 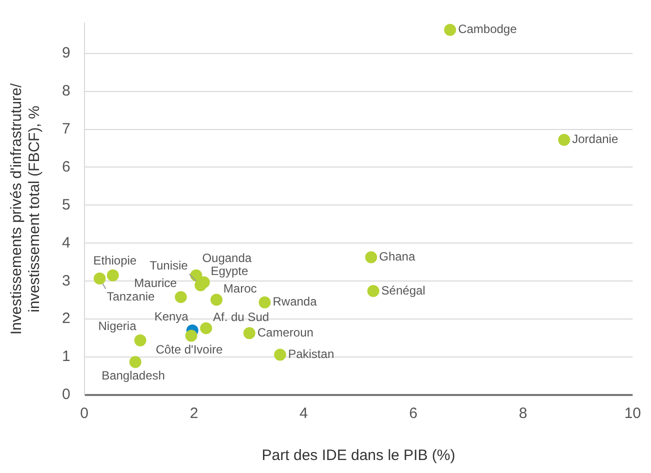 What do you see at coordinates (359, 455) in the screenshot?
I see `x-axis-title: Part des IDE dans le PIB (%)` at bounding box center [359, 455].